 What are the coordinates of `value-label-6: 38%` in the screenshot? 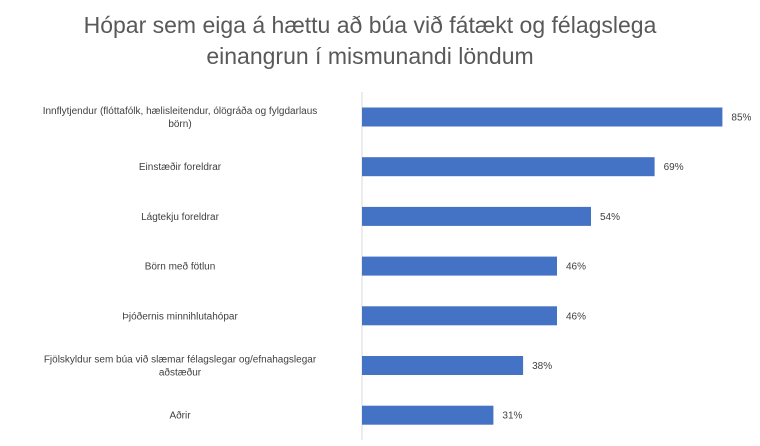 It's located at (542, 366).